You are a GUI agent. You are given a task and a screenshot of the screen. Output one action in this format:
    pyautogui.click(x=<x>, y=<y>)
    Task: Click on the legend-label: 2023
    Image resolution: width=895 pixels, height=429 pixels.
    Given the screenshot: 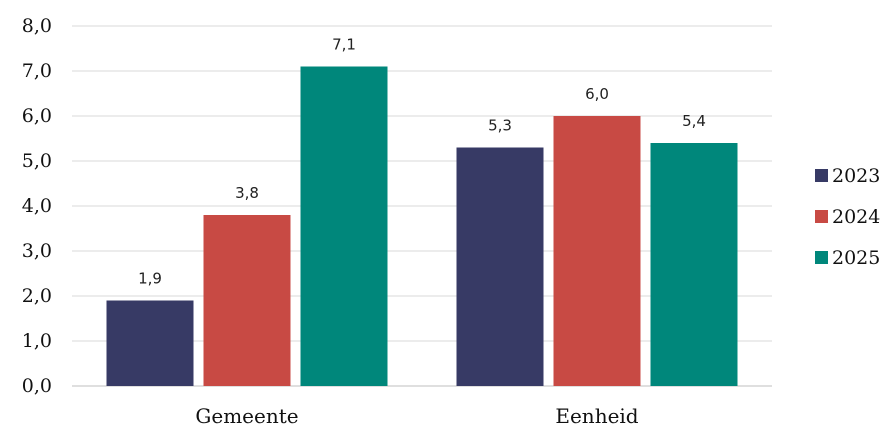 What is the action you would take?
    pyautogui.click(x=856, y=176)
    